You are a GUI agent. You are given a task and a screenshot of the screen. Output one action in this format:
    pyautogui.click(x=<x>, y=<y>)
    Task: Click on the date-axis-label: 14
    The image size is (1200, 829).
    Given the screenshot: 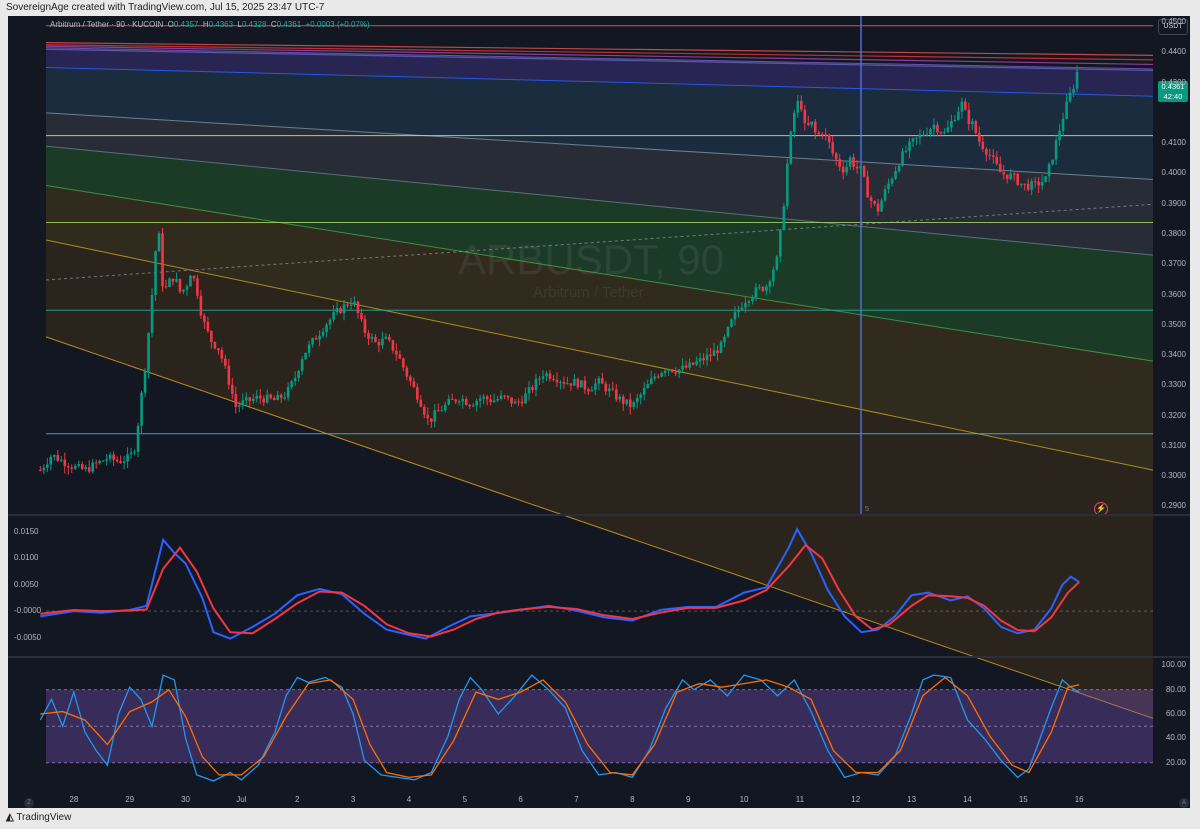 What is the action you would take?
    pyautogui.click(x=967, y=799)
    